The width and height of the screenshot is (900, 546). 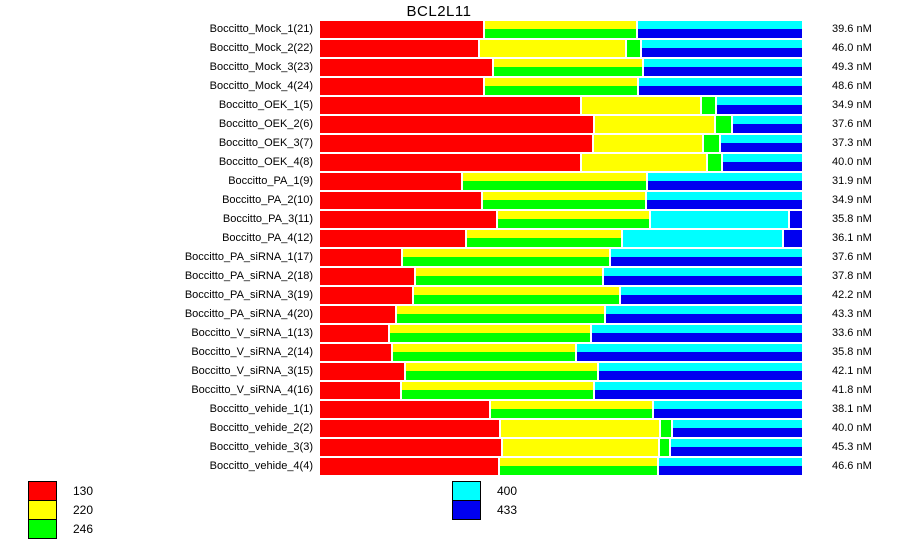 I want to click on row-label: Boccitto_PA_1(9), so click(x=270, y=181).